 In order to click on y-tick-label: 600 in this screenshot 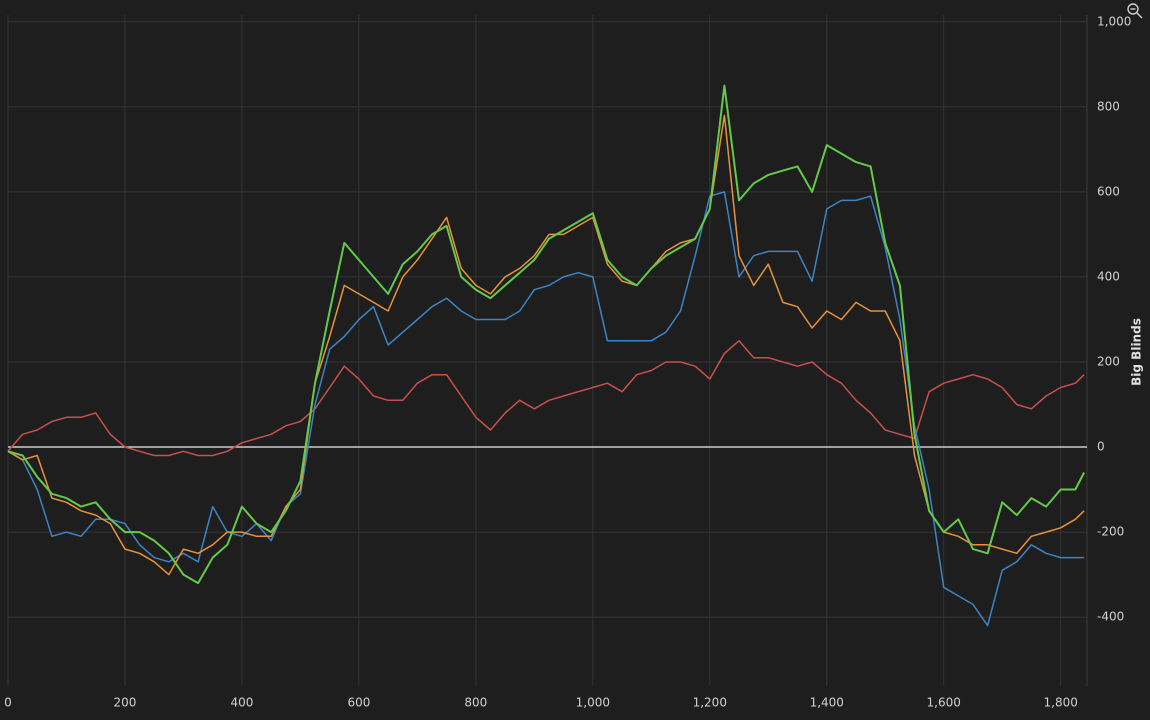, I will do `click(1108, 191)`.